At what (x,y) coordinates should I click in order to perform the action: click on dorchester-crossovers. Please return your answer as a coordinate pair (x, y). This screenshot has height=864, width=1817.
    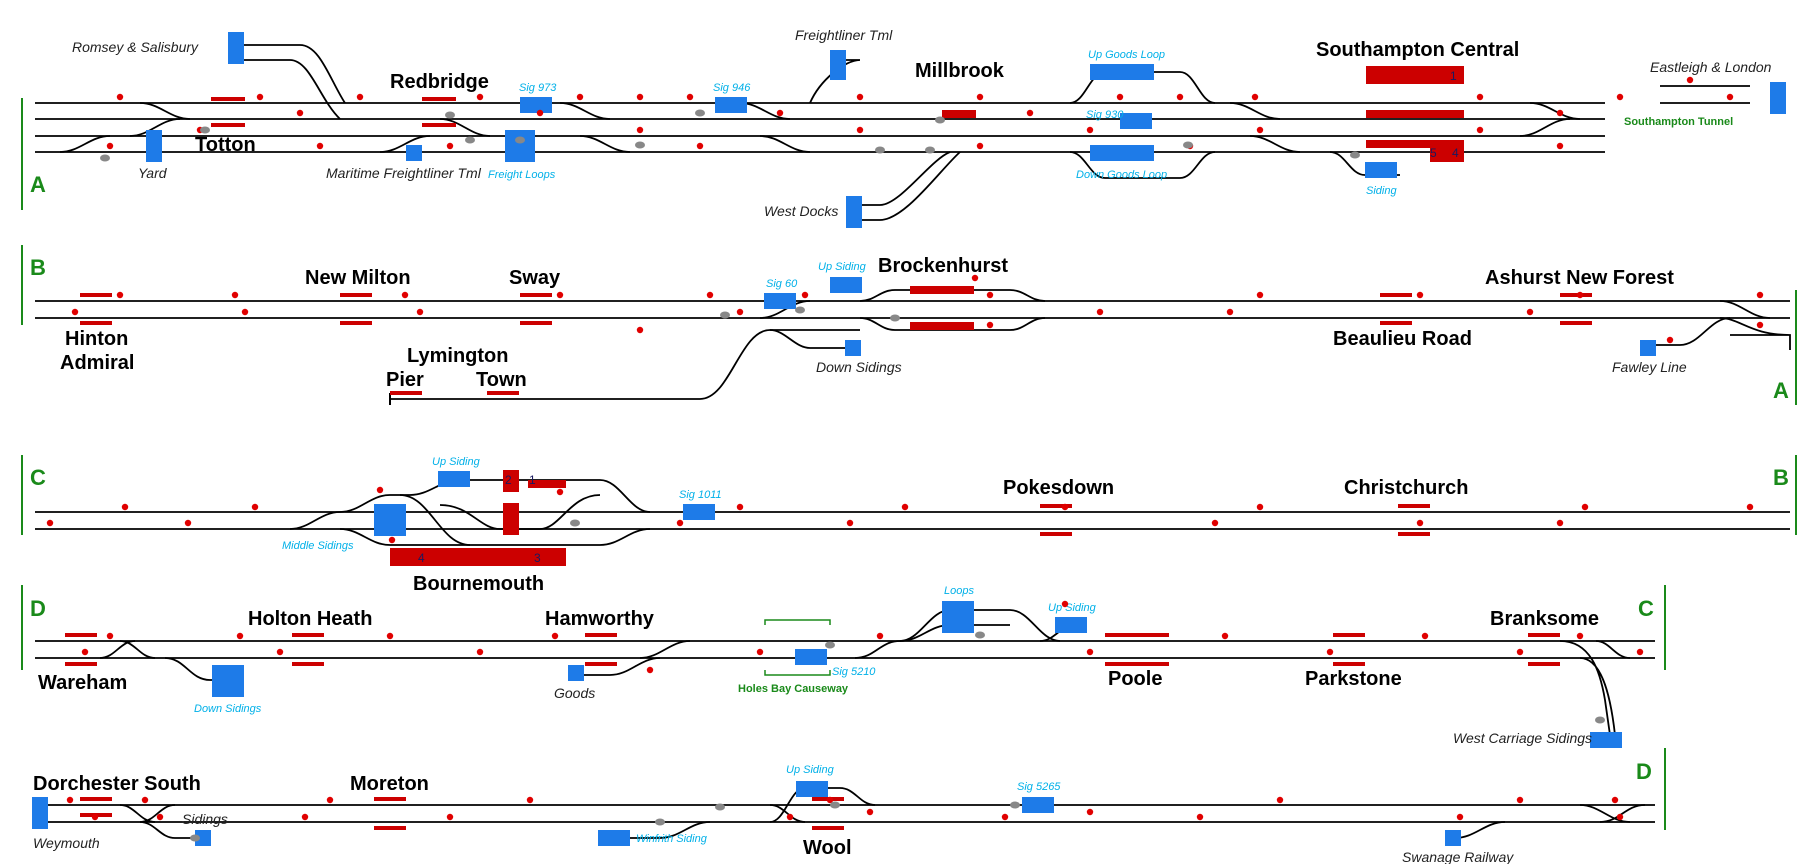
    Looking at the image, I should click on (147, 813).